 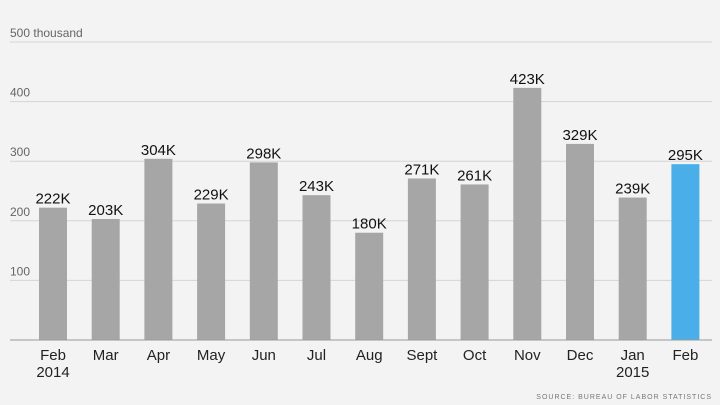 What do you see at coordinates (527, 355) in the screenshot?
I see `x-tick-label: Nov` at bounding box center [527, 355].